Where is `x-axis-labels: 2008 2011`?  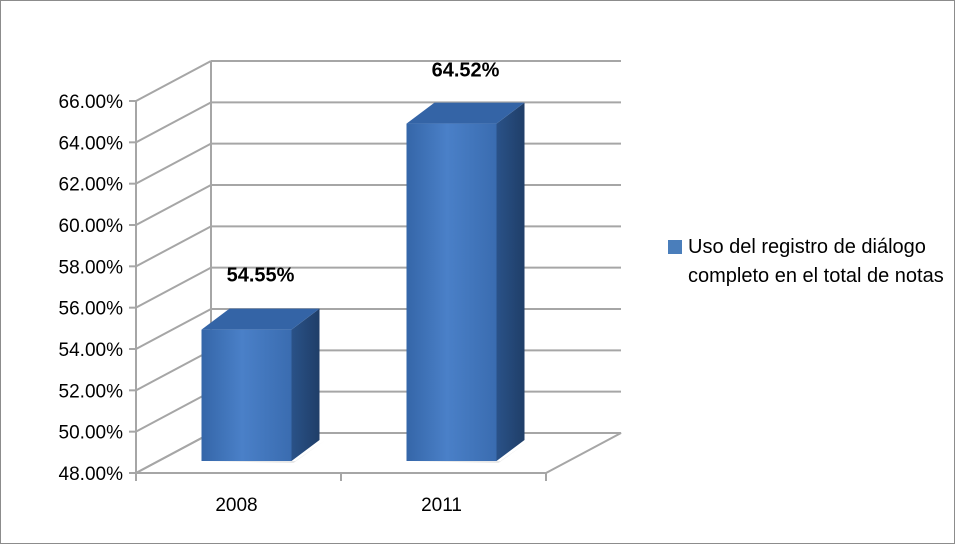
x-axis-labels: 2008 2011 is located at coordinates (338, 505).